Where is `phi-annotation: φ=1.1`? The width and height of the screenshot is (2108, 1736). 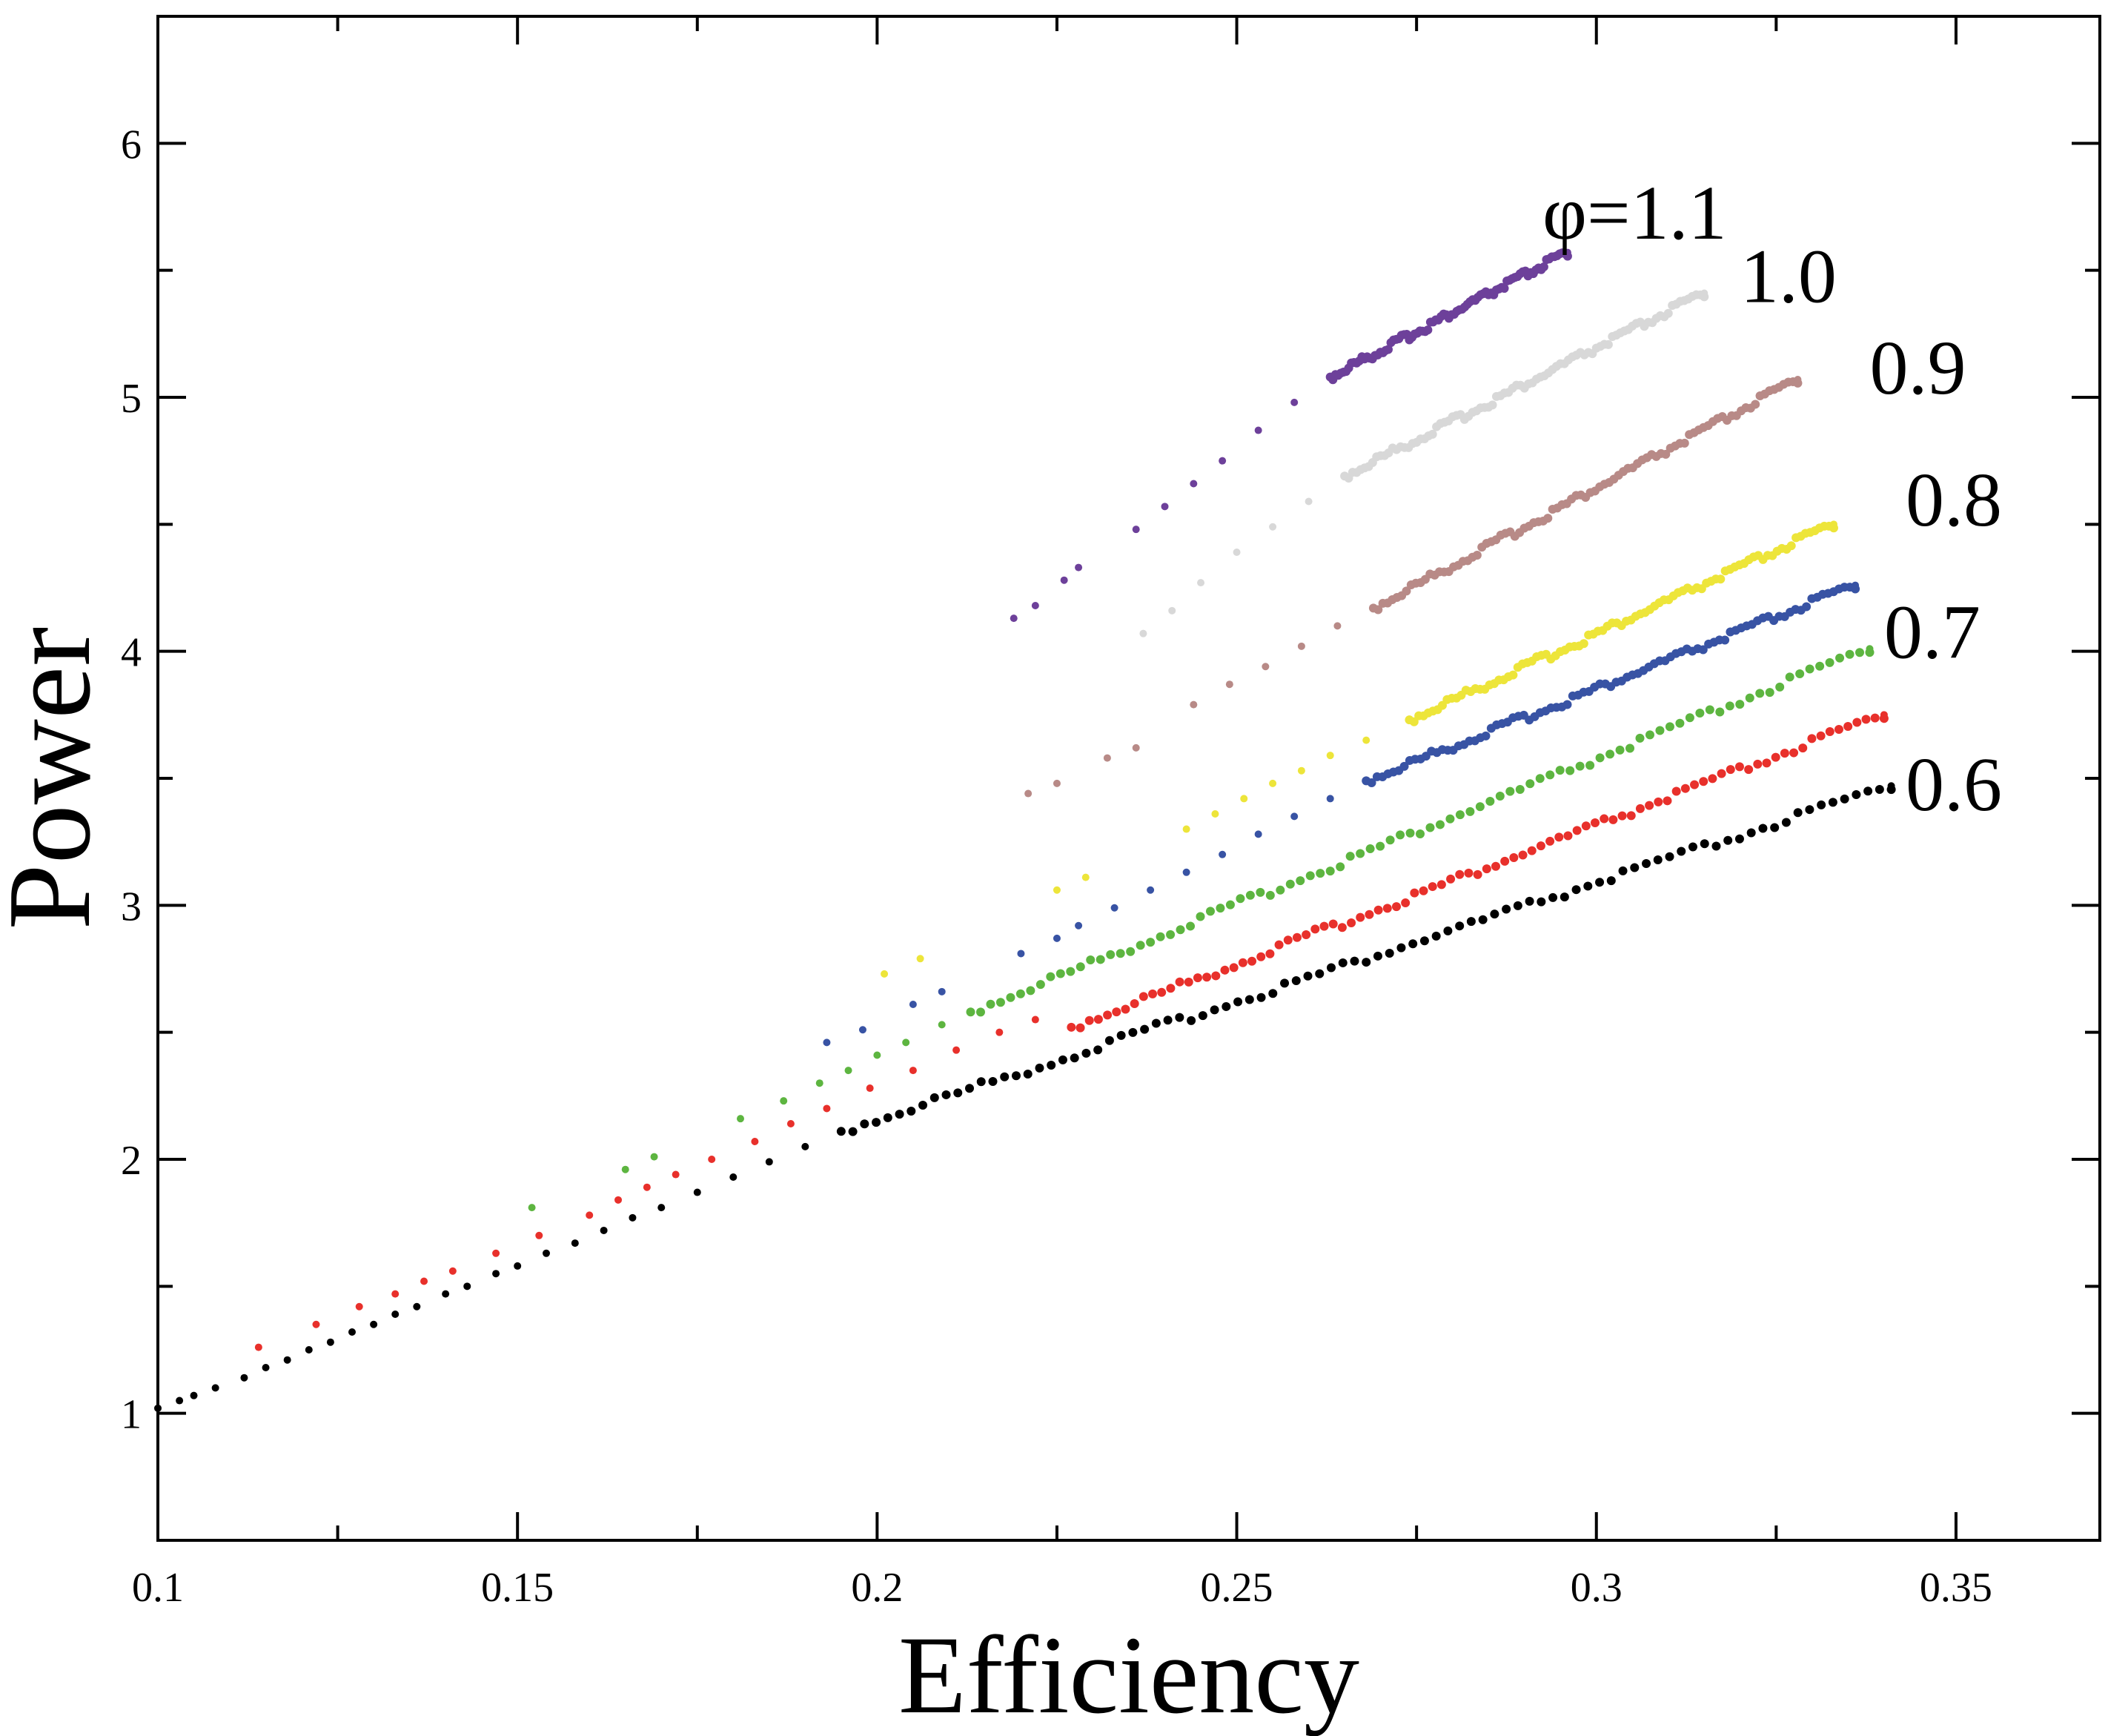
phi-annotation: φ=1.1 is located at coordinates (1634, 213).